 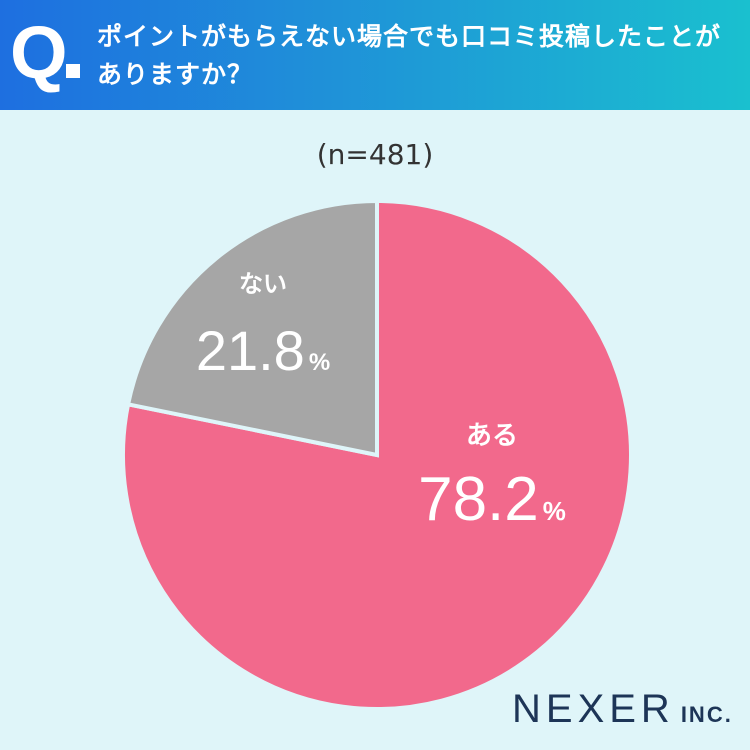 What do you see at coordinates (73, 71) in the screenshot?
I see `q-dot` at bounding box center [73, 71].